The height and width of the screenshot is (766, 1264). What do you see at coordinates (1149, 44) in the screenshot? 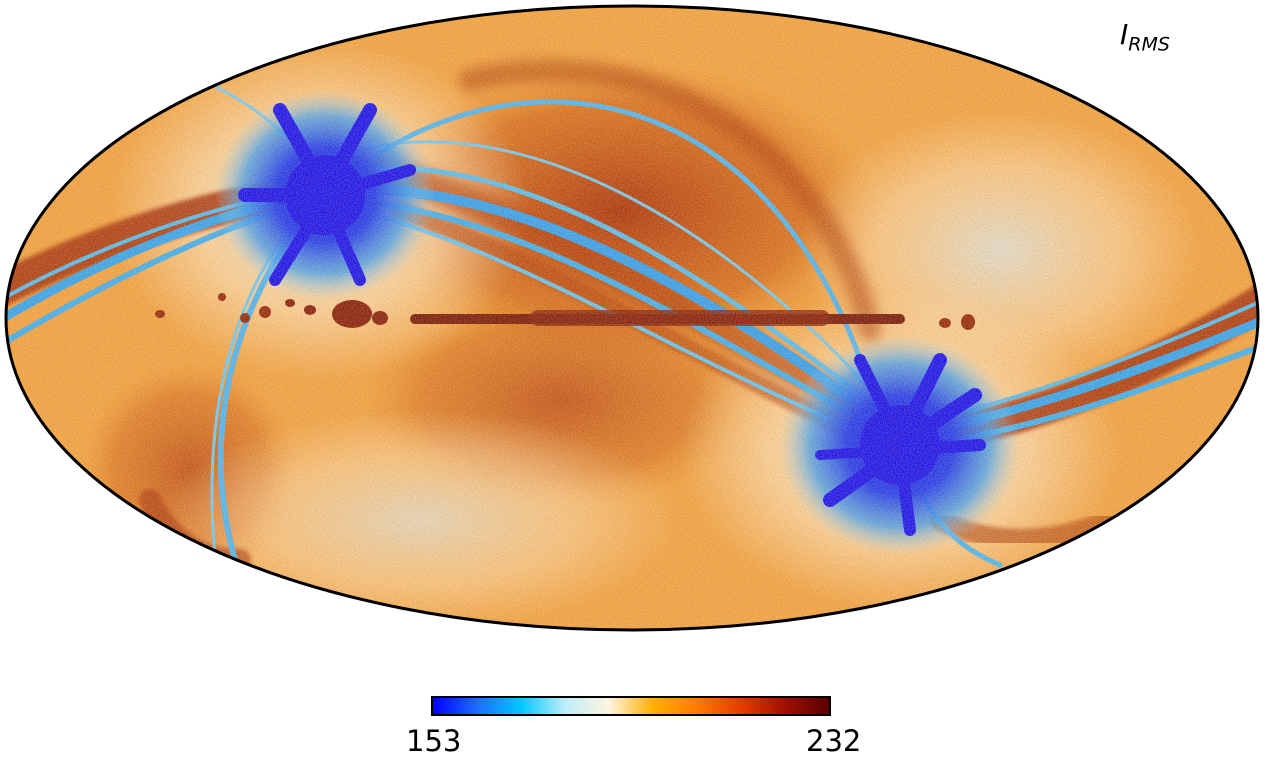
I see `map-title-subscript: RMS` at bounding box center [1149, 44].